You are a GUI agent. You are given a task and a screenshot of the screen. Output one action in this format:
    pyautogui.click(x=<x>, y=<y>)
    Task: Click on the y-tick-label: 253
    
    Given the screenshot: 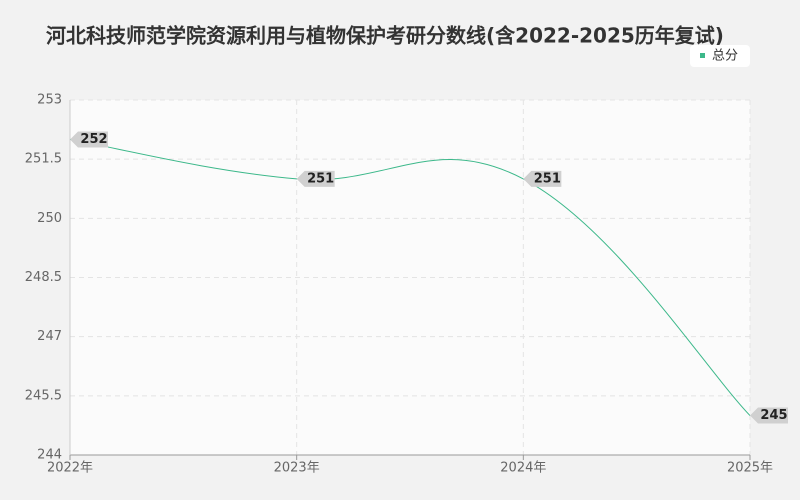 What is the action you would take?
    pyautogui.click(x=49, y=100)
    